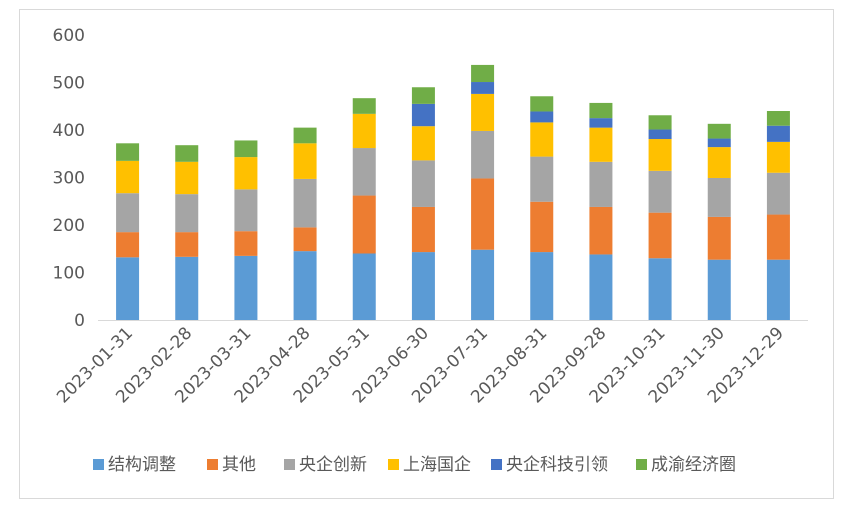 Image resolution: width=847 pixels, height=511 pixels. What do you see at coordinates (79, 321) in the screenshot?
I see `y-tick-label: 0` at bounding box center [79, 321].